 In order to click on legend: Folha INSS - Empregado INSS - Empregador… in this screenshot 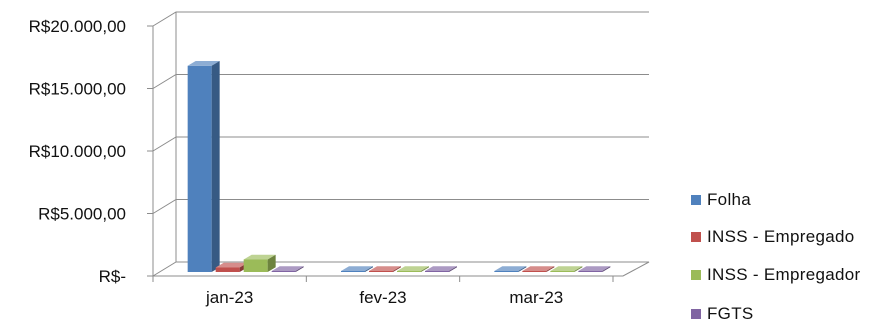, I will do `click(788, 251)`.